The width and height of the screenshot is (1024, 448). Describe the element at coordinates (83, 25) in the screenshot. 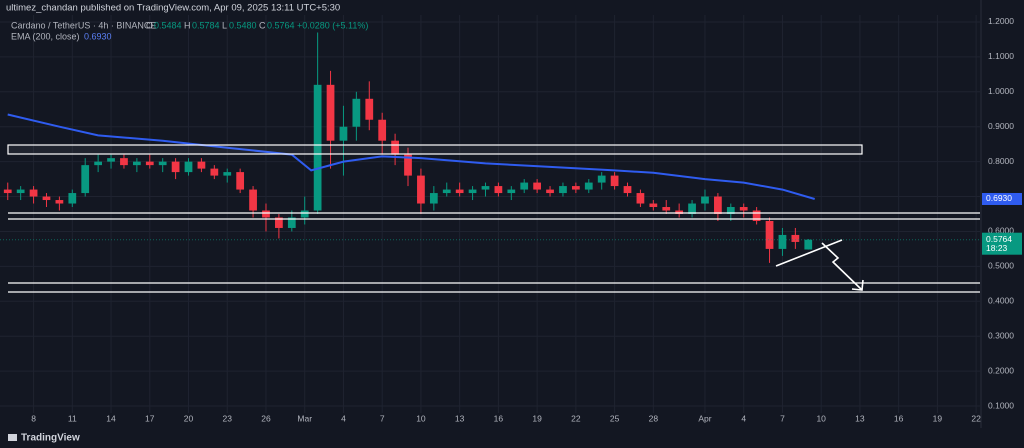

I see `symbol: Cardano / TetherUS · 4h · BINANCE` at that location.